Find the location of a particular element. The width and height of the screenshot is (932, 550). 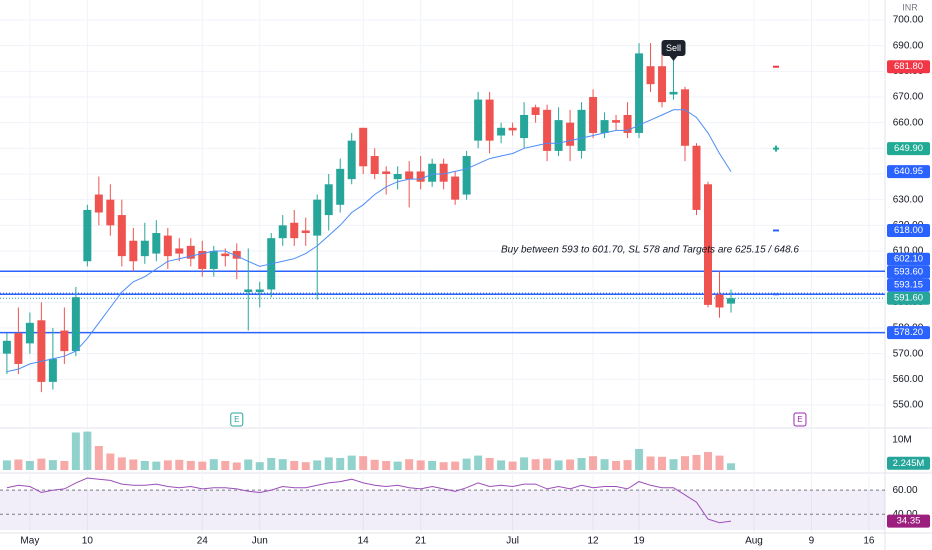

rsi-pane is located at coordinates (442, 503).